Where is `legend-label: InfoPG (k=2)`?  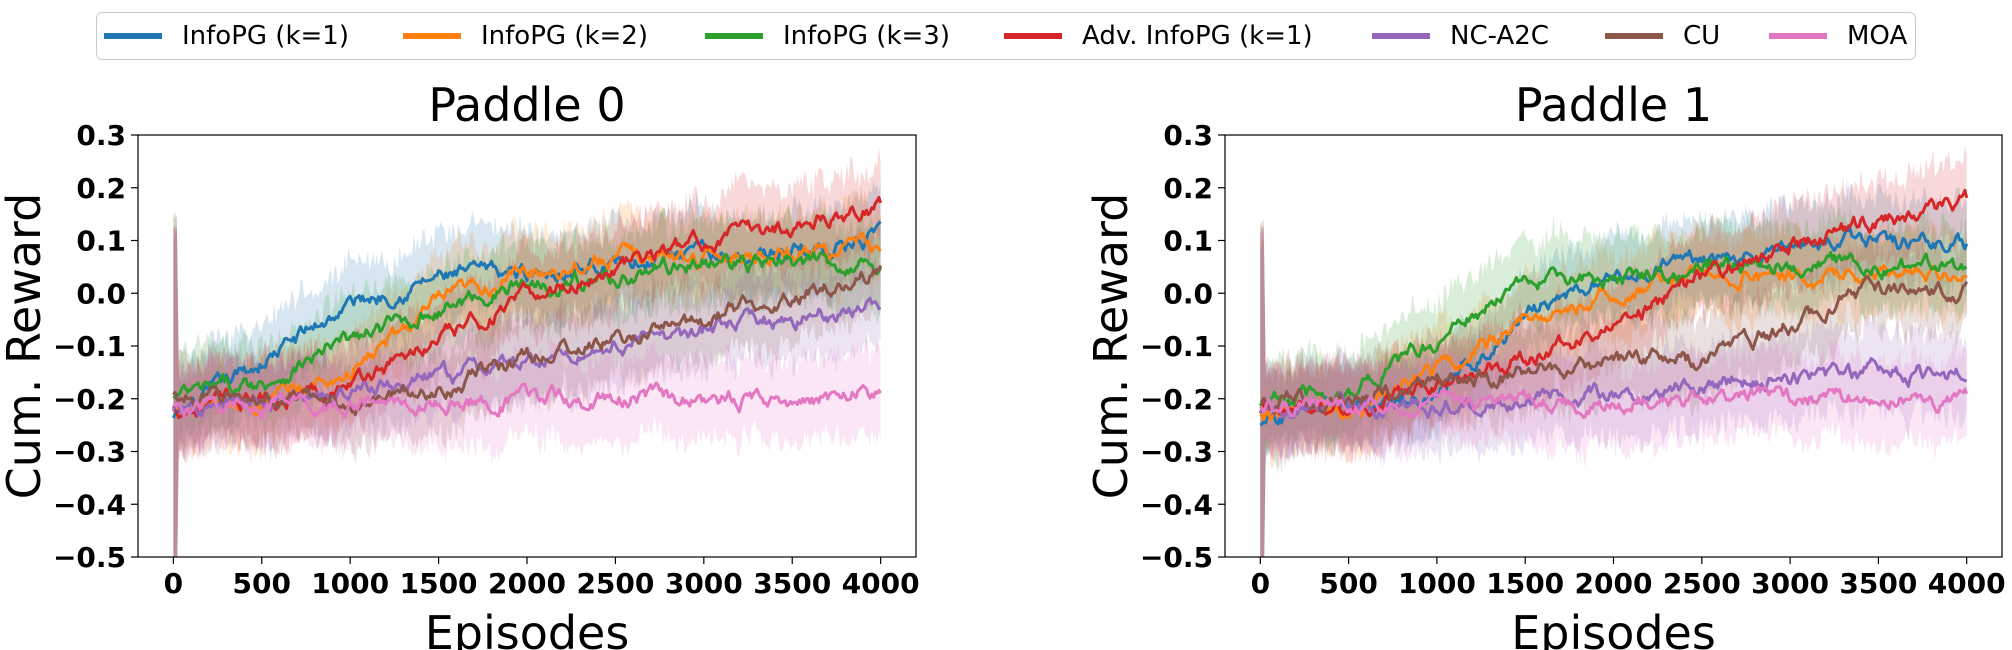 legend-label: InfoPG (k=2) is located at coordinates (564, 36).